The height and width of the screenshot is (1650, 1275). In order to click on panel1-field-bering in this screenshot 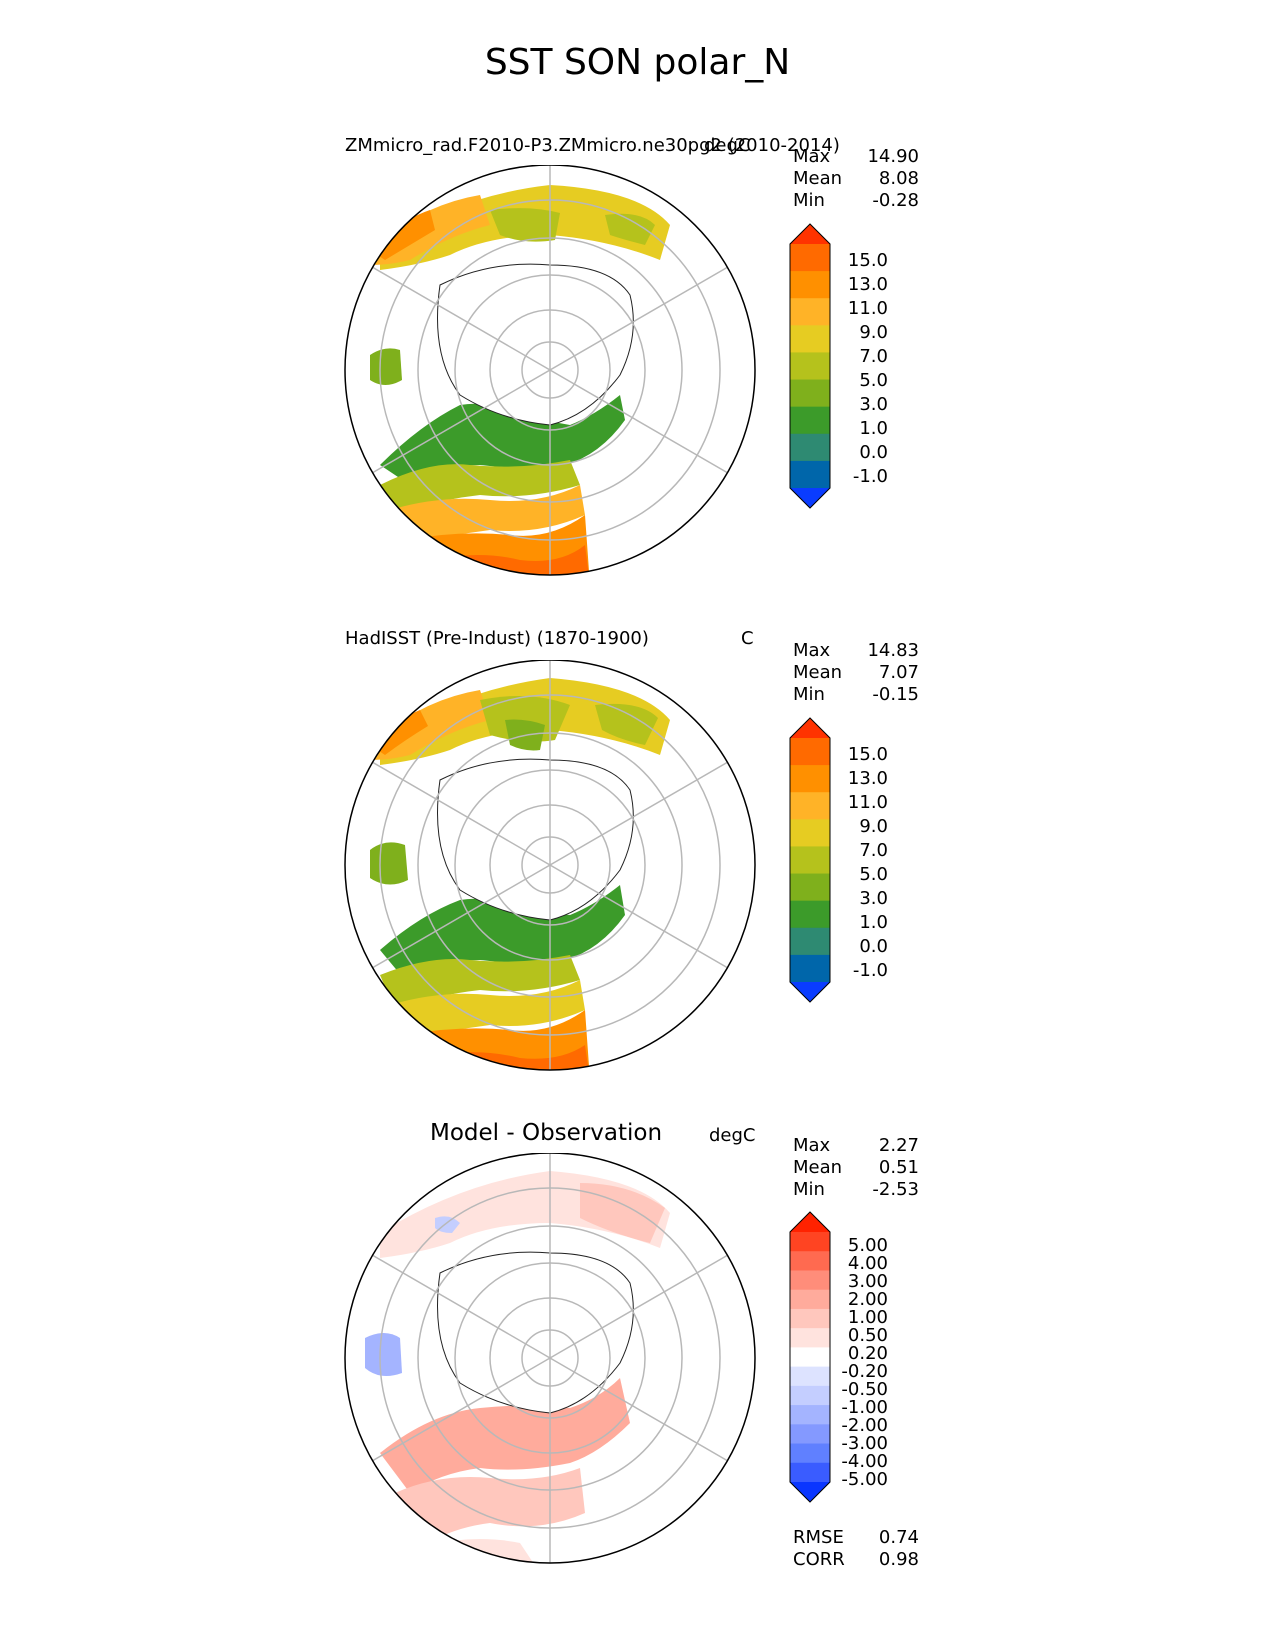, I will do `click(525, 225)`.